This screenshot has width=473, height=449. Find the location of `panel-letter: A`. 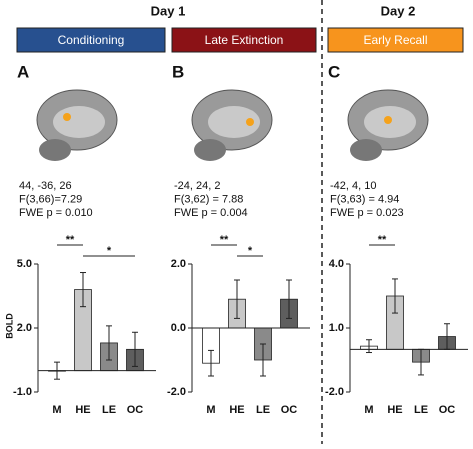

panel-letter: A is located at coordinates (23, 71).